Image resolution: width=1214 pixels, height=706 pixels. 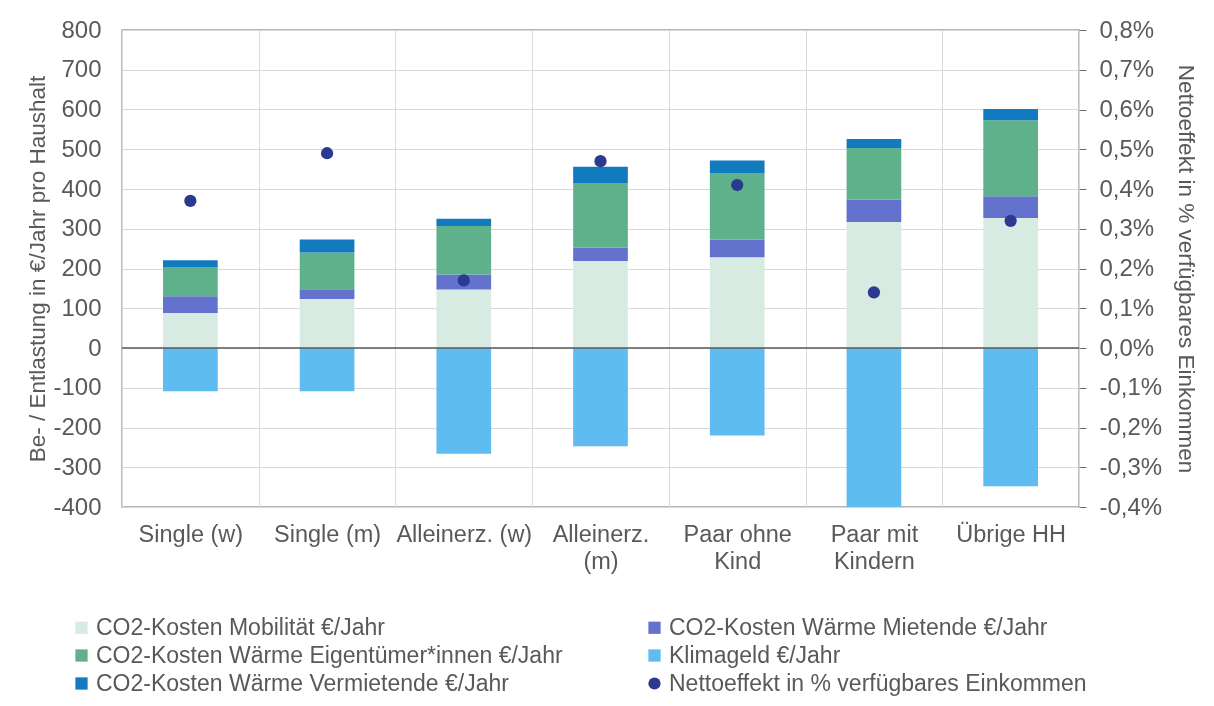 What do you see at coordinates (1131, 426) in the screenshot?
I see `y2-tick-label: -0,2%` at bounding box center [1131, 426].